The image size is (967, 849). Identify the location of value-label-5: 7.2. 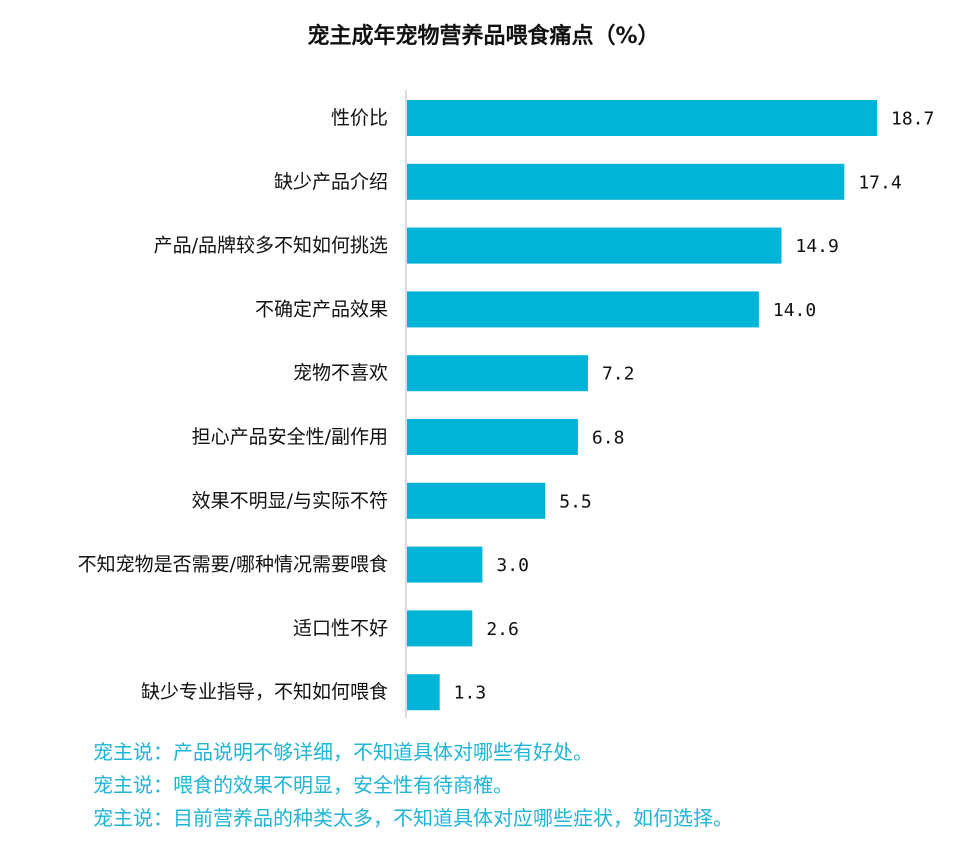
(618, 374).